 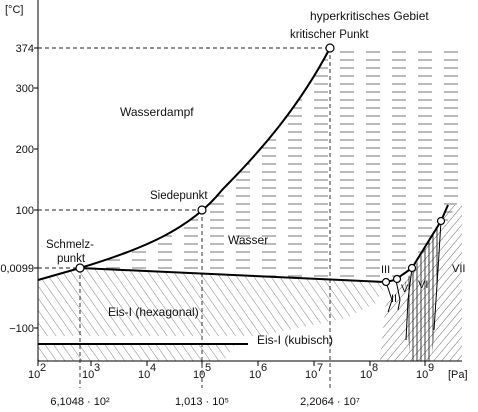 What do you see at coordinates (25, 211) in the screenshot?
I see `y-tick-label: 100` at bounding box center [25, 211].